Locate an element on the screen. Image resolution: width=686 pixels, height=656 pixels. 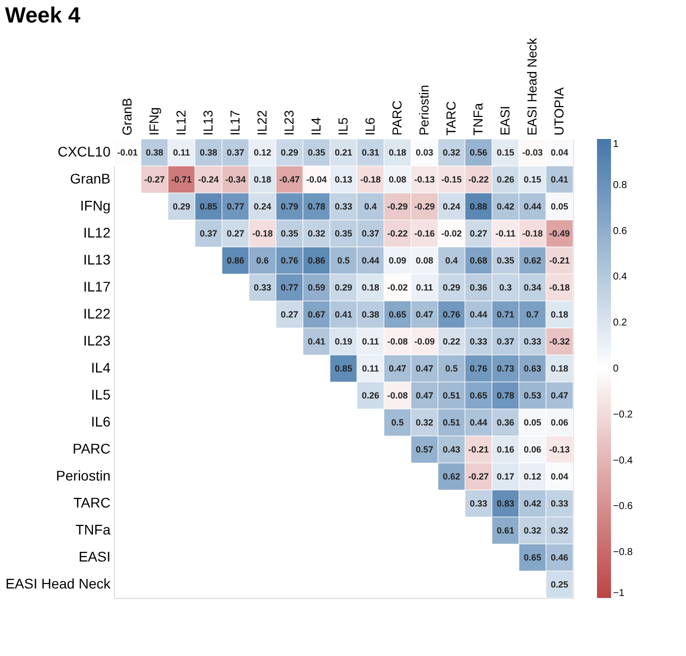
data-label: 0.67 is located at coordinates (317, 315).